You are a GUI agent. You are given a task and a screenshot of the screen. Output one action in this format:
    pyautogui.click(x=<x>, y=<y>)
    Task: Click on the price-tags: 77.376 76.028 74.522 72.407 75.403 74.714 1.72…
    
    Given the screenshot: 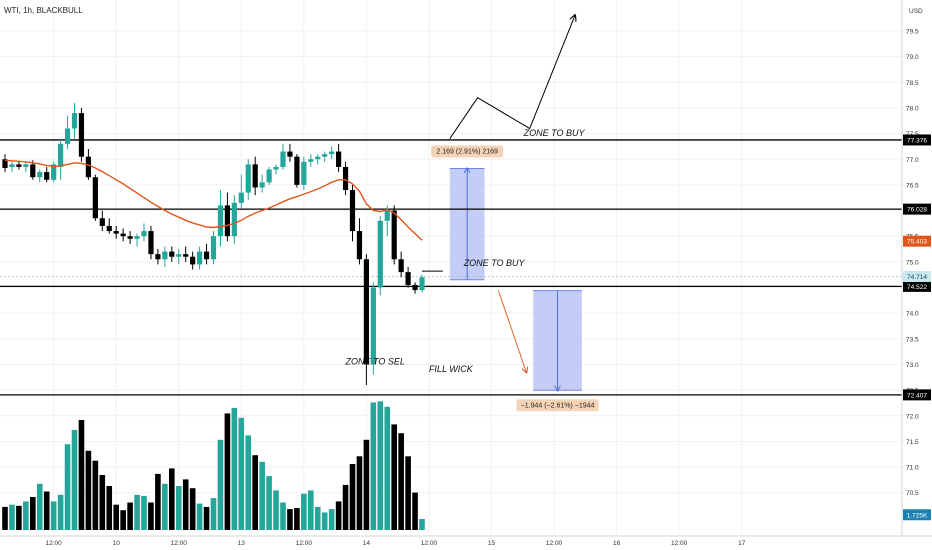 What is the action you would take?
    pyautogui.click(x=917, y=327)
    